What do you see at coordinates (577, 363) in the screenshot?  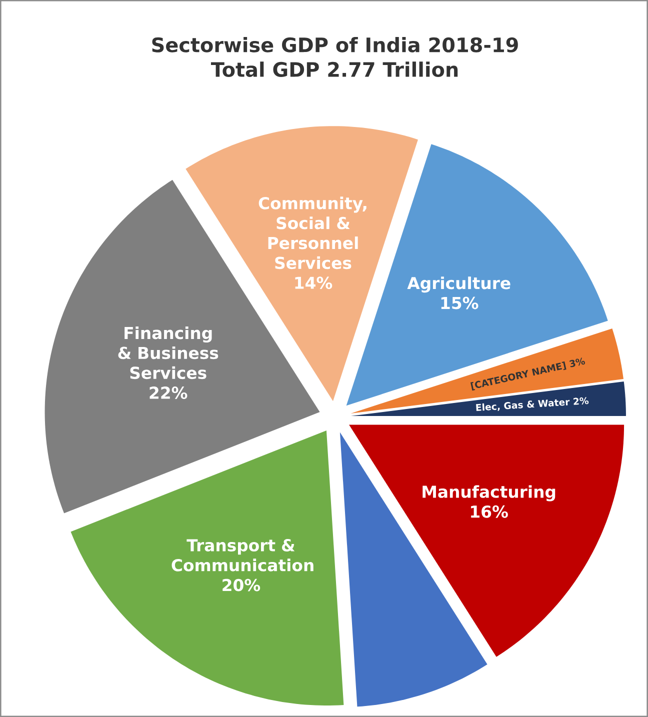 I see `data-label: 3%` at bounding box center [577, 363].